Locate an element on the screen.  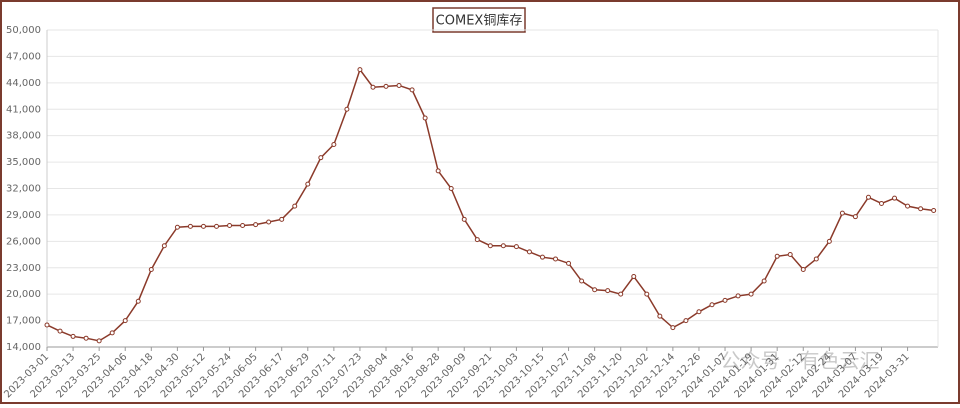
y-tick-label: 38,000 is located at coordinates (23, 136).